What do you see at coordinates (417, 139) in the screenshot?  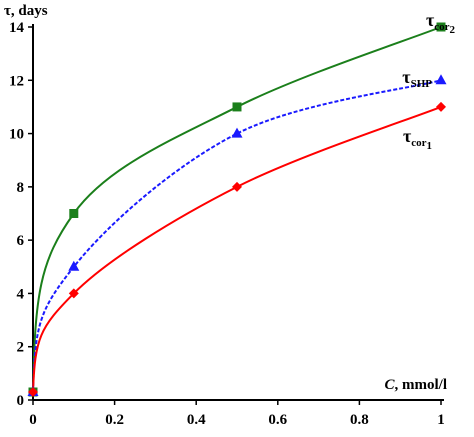 I see `series-label: τcor1` at bounding box center [417, 139].